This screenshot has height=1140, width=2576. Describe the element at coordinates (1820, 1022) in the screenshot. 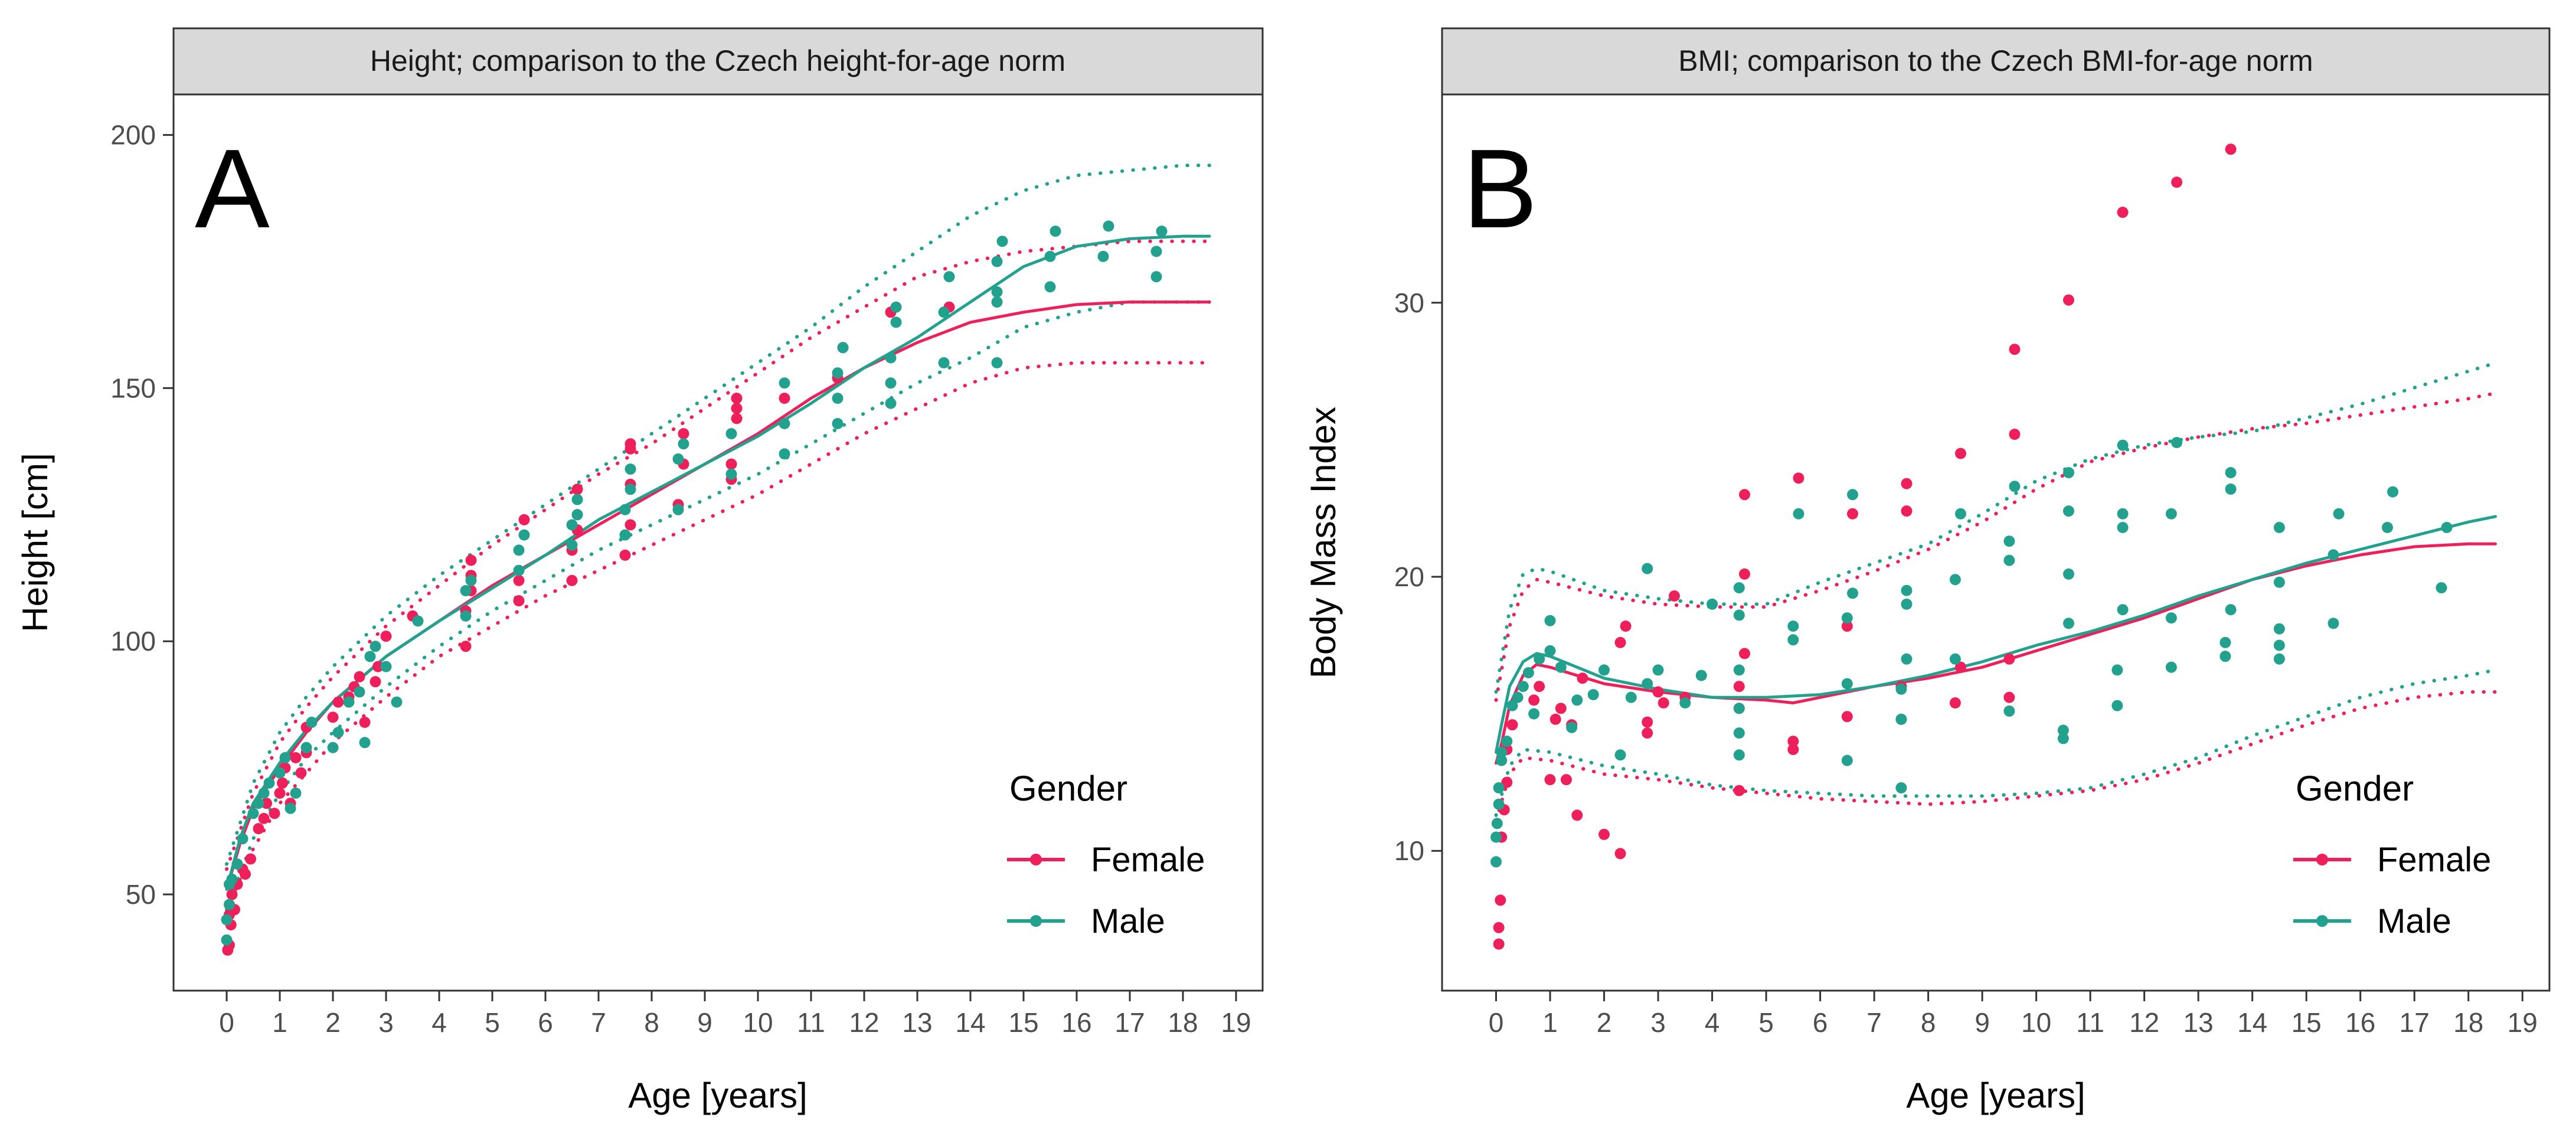

I see `panel-b-x-tick-label: 6` at that location.